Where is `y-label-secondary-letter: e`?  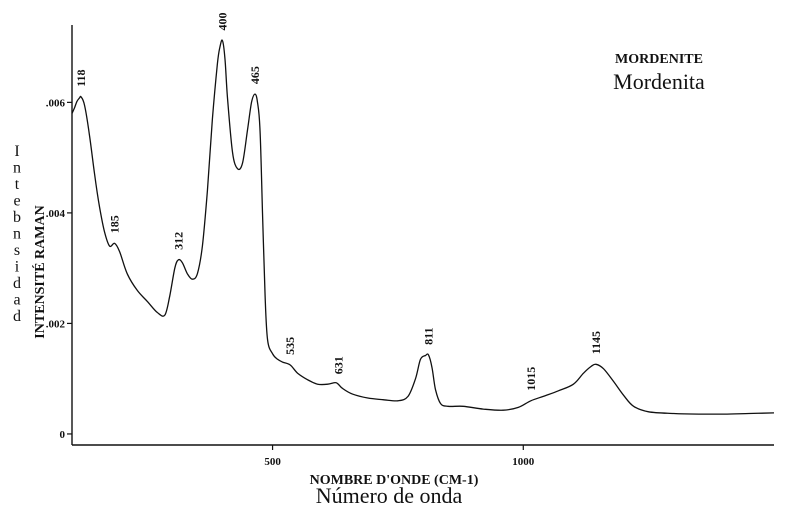
y-label-secondary-letter: e is located at coordinates (16, 201).